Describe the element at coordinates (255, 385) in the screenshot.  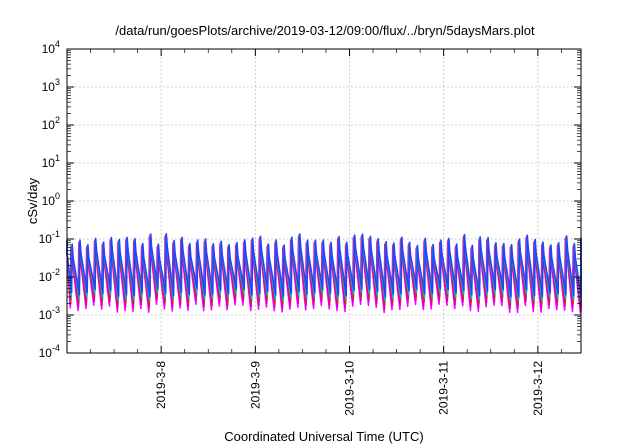
I see `x-tick-label: 2019-3-9` at that location.